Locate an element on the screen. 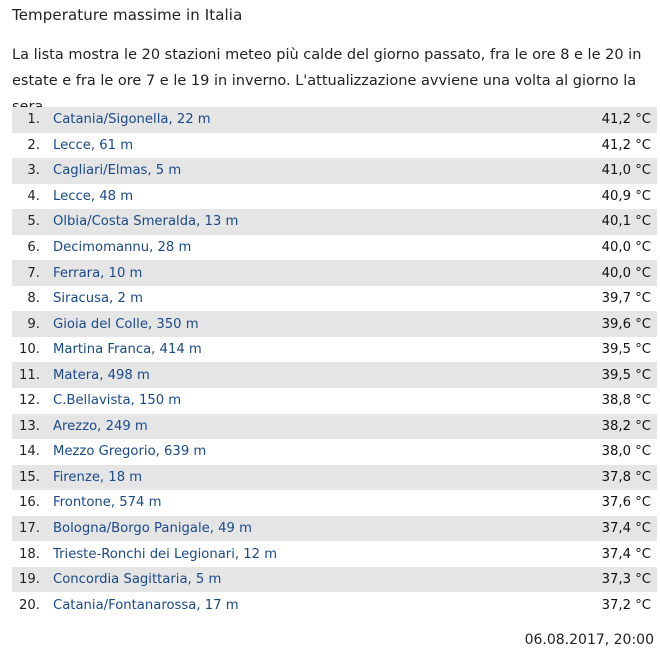 This screenshot has height=654, width=660. station-temperature: 39,7 °C is located at coordinates (626, 299).